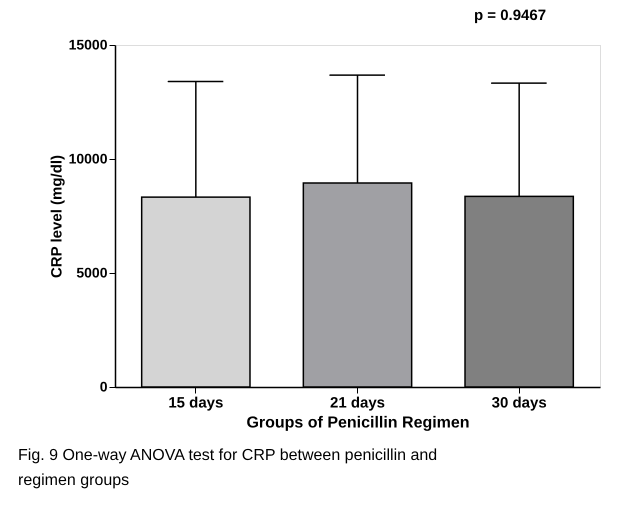  Describe the element at coordinates (88, 158) in the screenshot. I see `y-tick-label: 10000` at that location.